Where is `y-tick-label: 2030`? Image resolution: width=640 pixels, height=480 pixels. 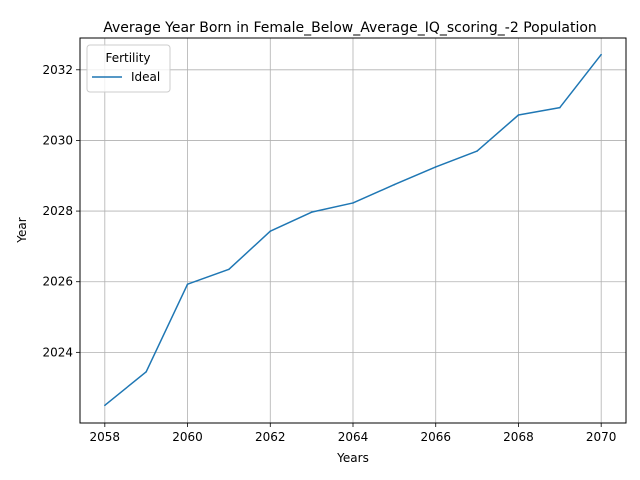
y-tick-label: 2030 is located at coordinates (57, 140).